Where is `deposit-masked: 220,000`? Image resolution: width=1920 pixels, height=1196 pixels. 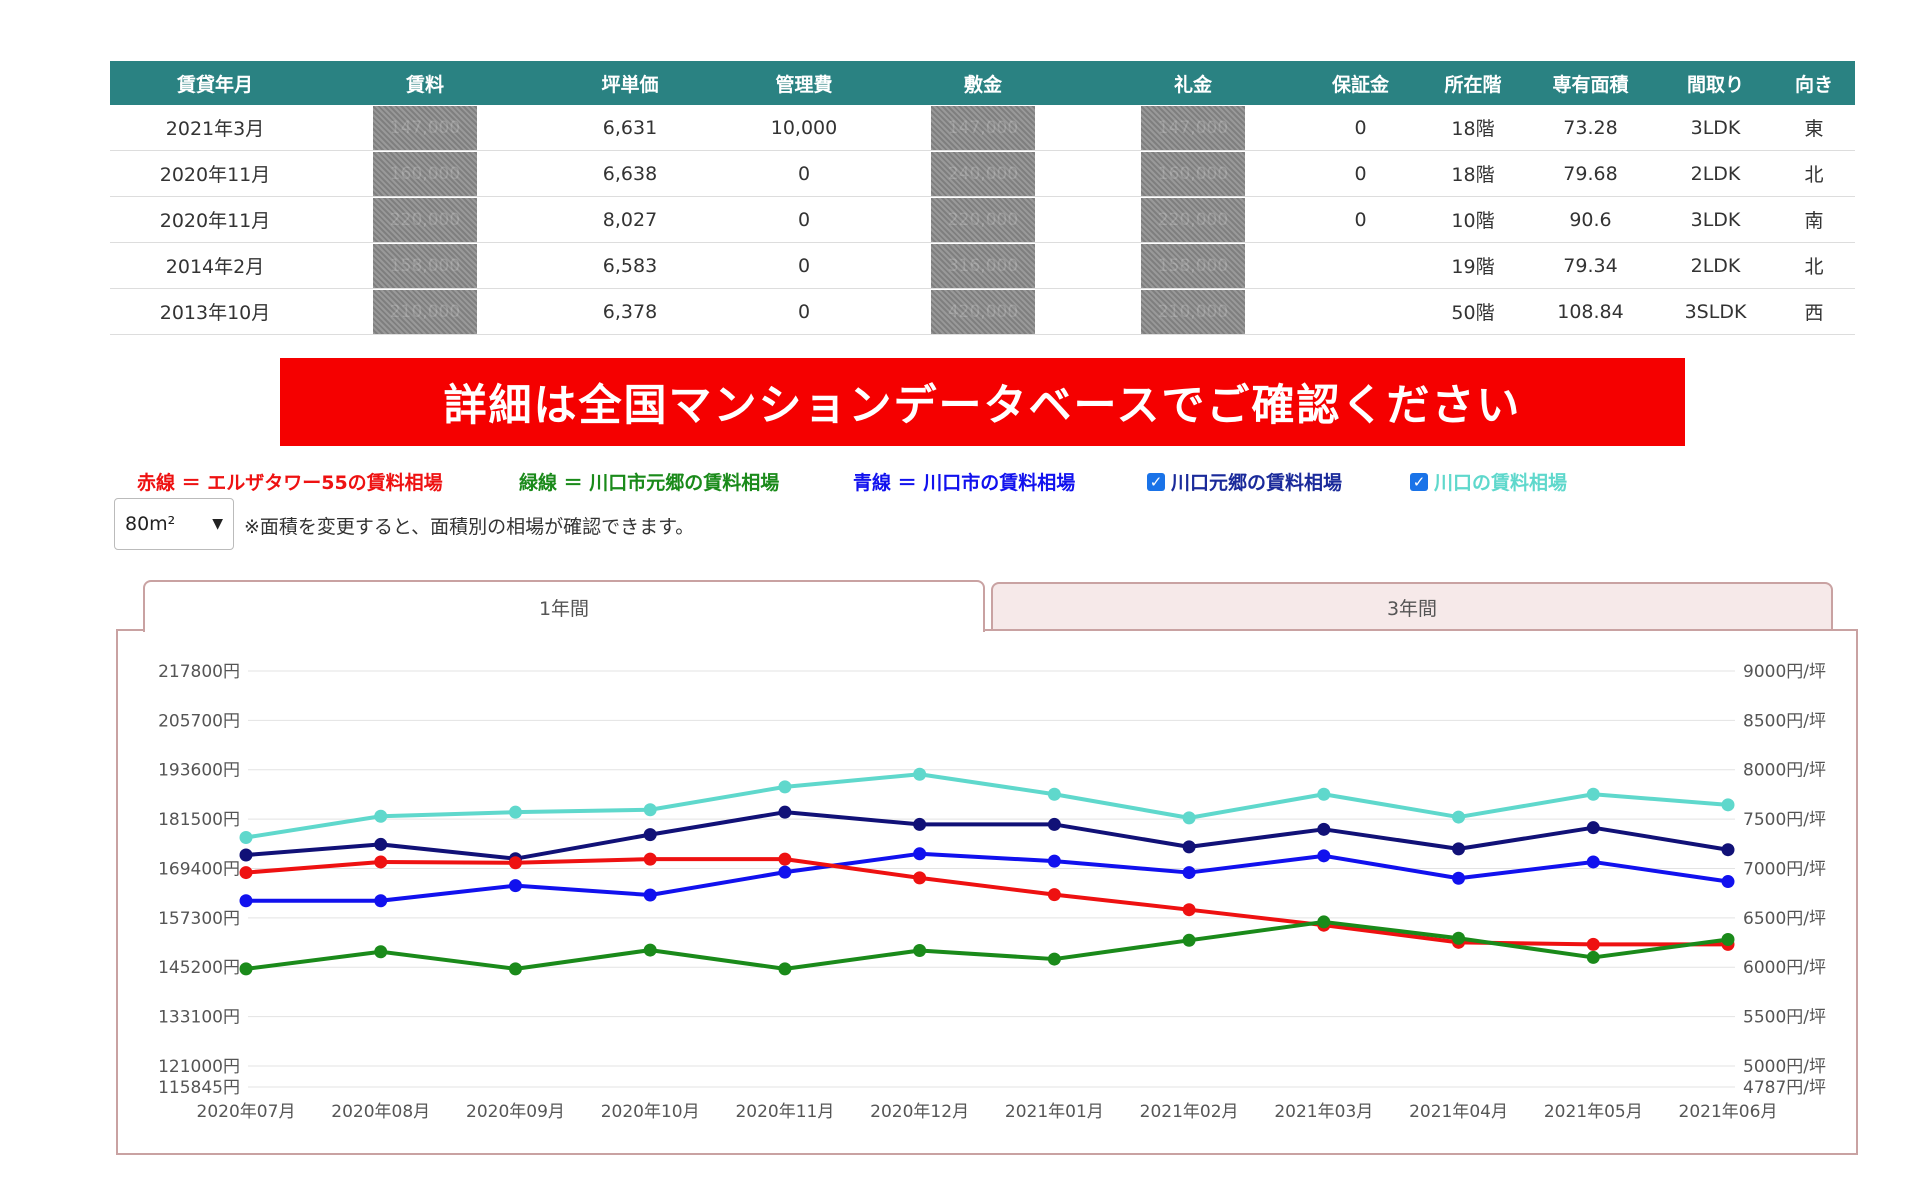 deposit-masked: 220,000 is located at coordinates (983, 219).